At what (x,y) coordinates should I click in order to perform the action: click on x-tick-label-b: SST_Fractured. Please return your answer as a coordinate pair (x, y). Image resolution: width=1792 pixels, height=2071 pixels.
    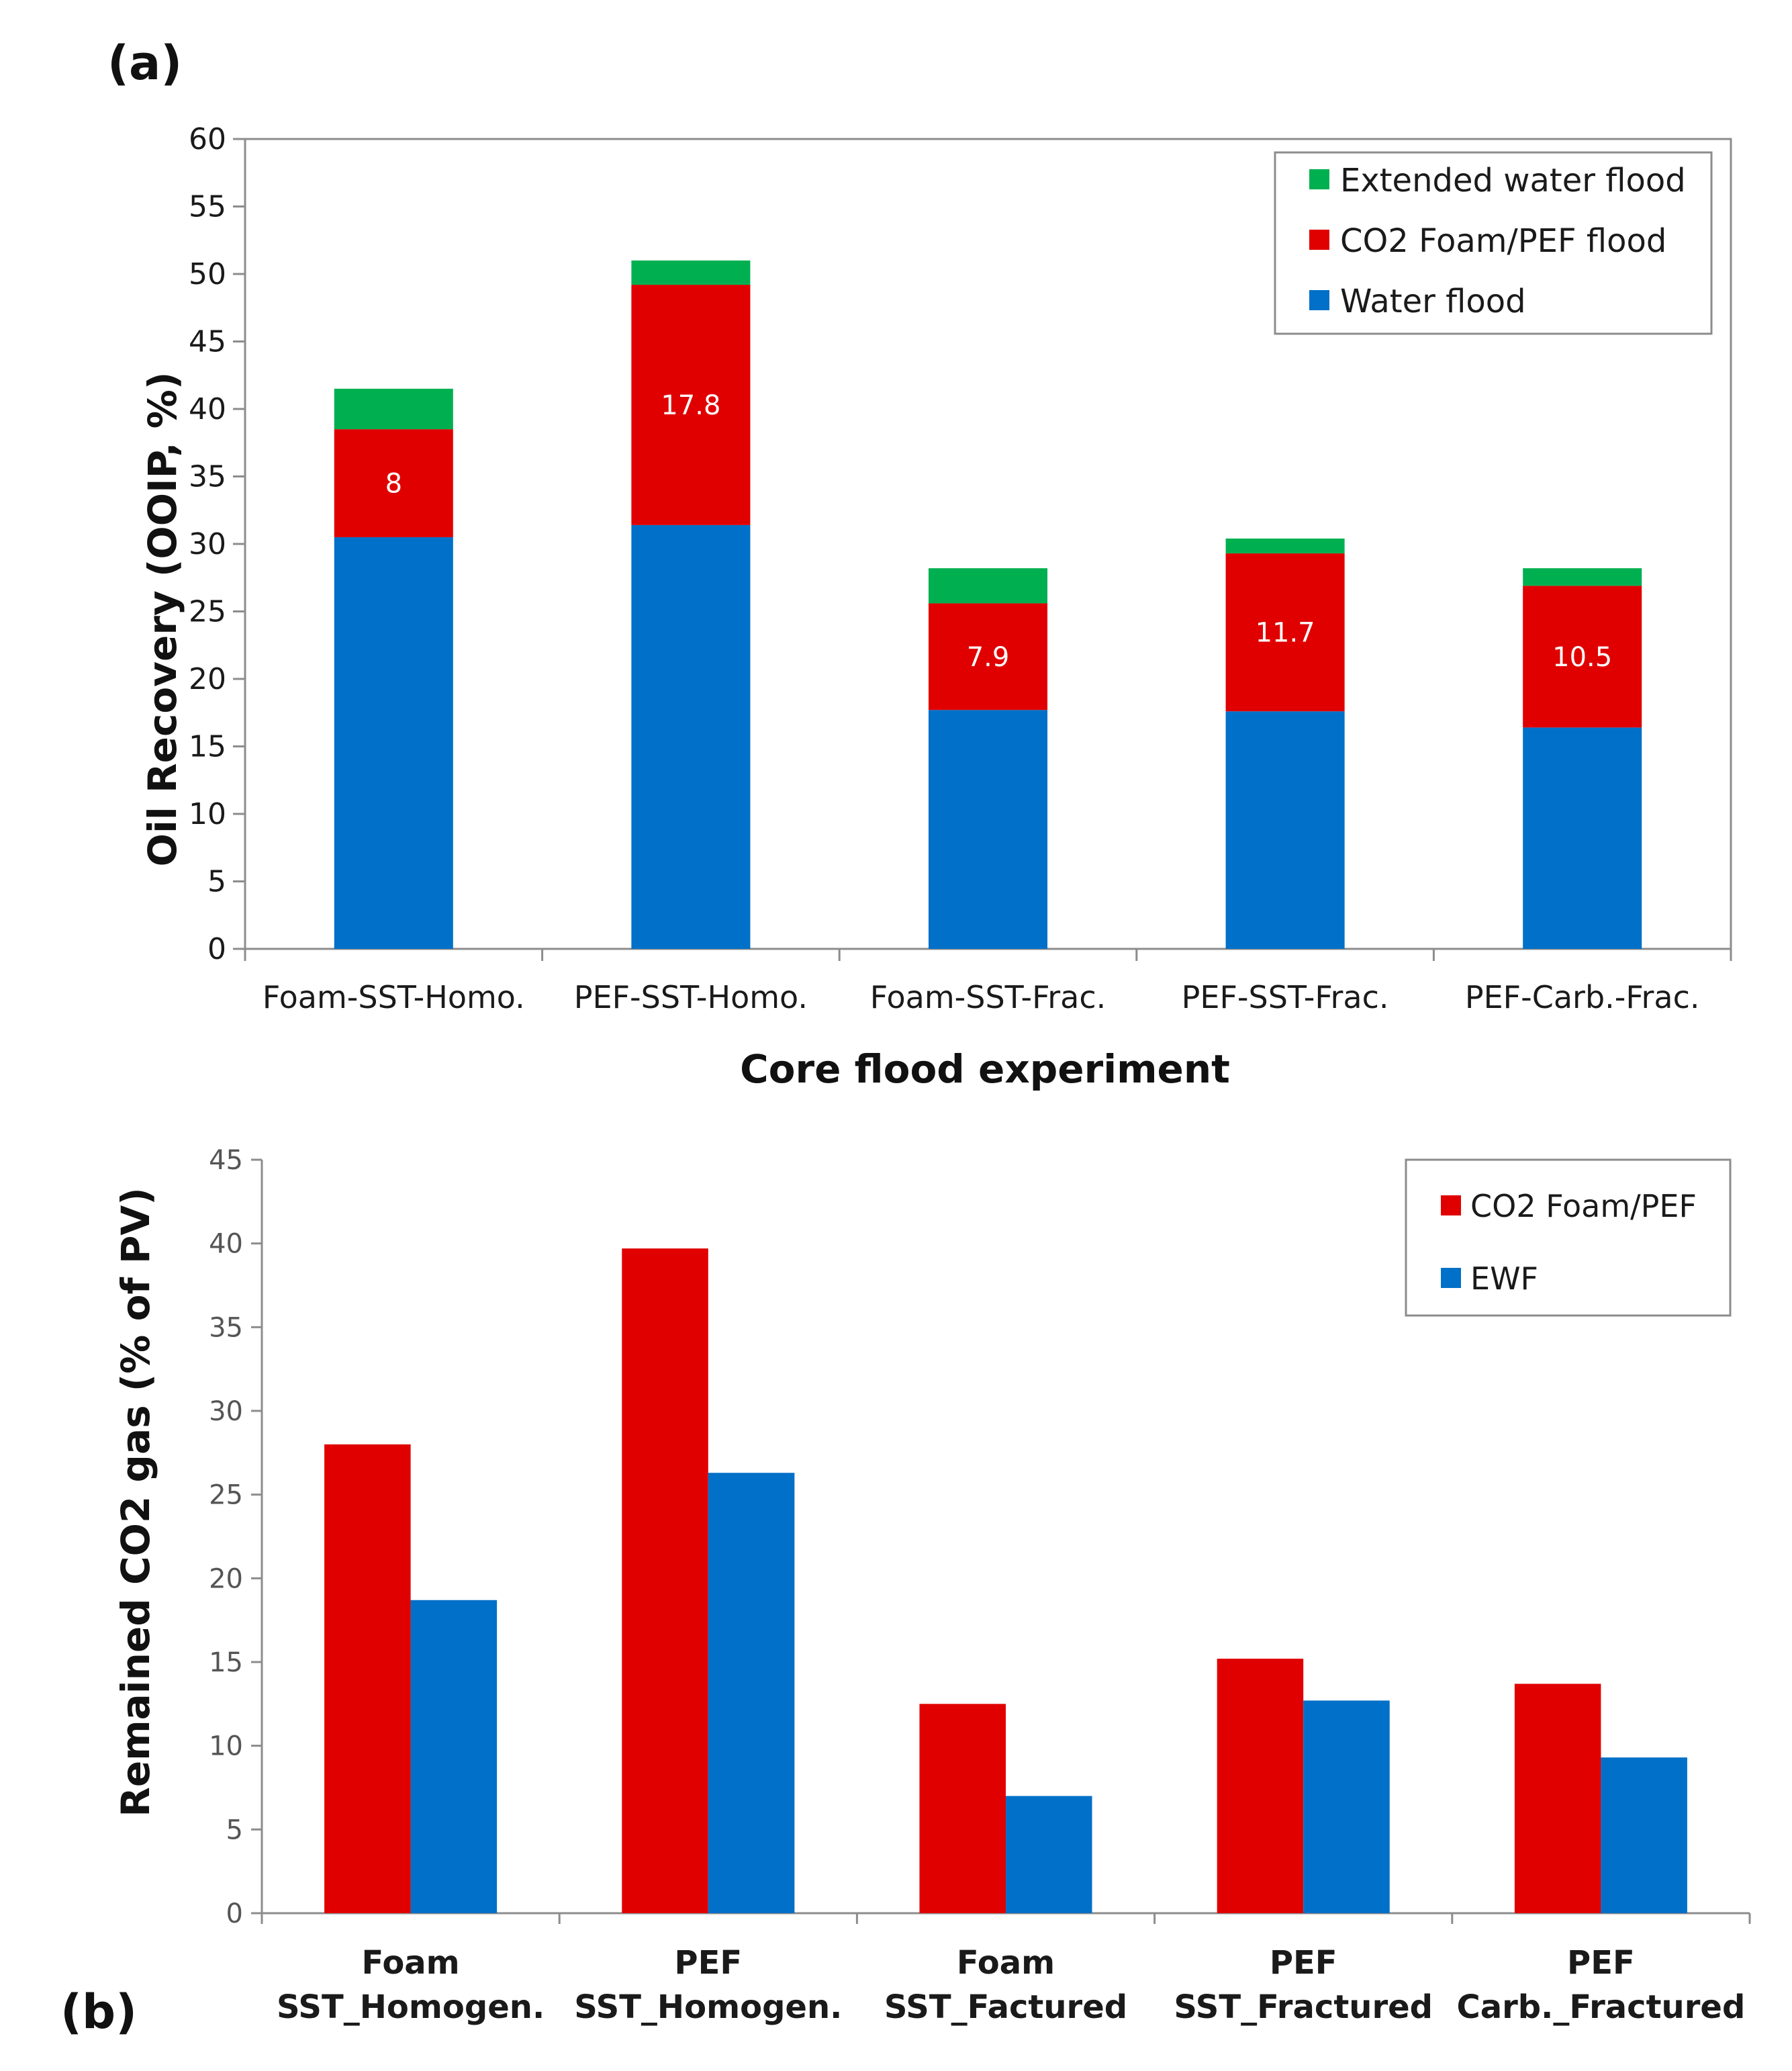
    Looking at the image, I should click on (1303, 2007).